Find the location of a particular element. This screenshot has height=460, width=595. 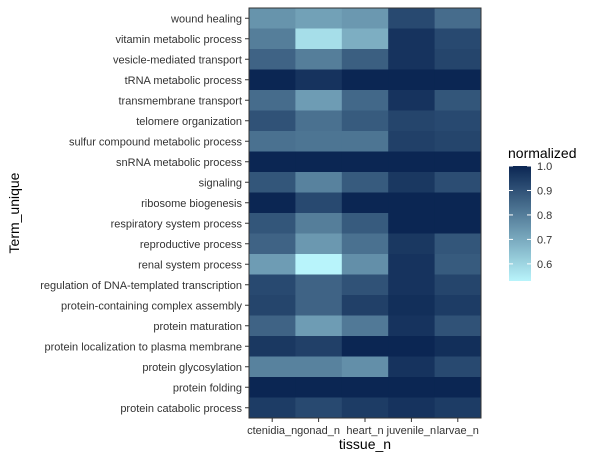

x-tick-label: juvenile_n is located at coordinates (411, 431).